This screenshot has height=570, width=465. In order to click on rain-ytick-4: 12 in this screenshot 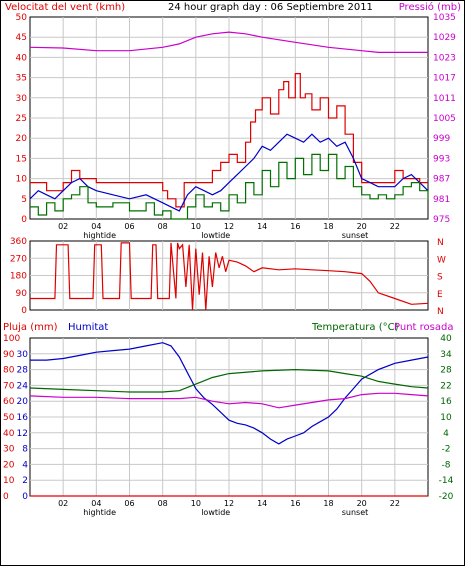, I will do `click(22, 434)`.